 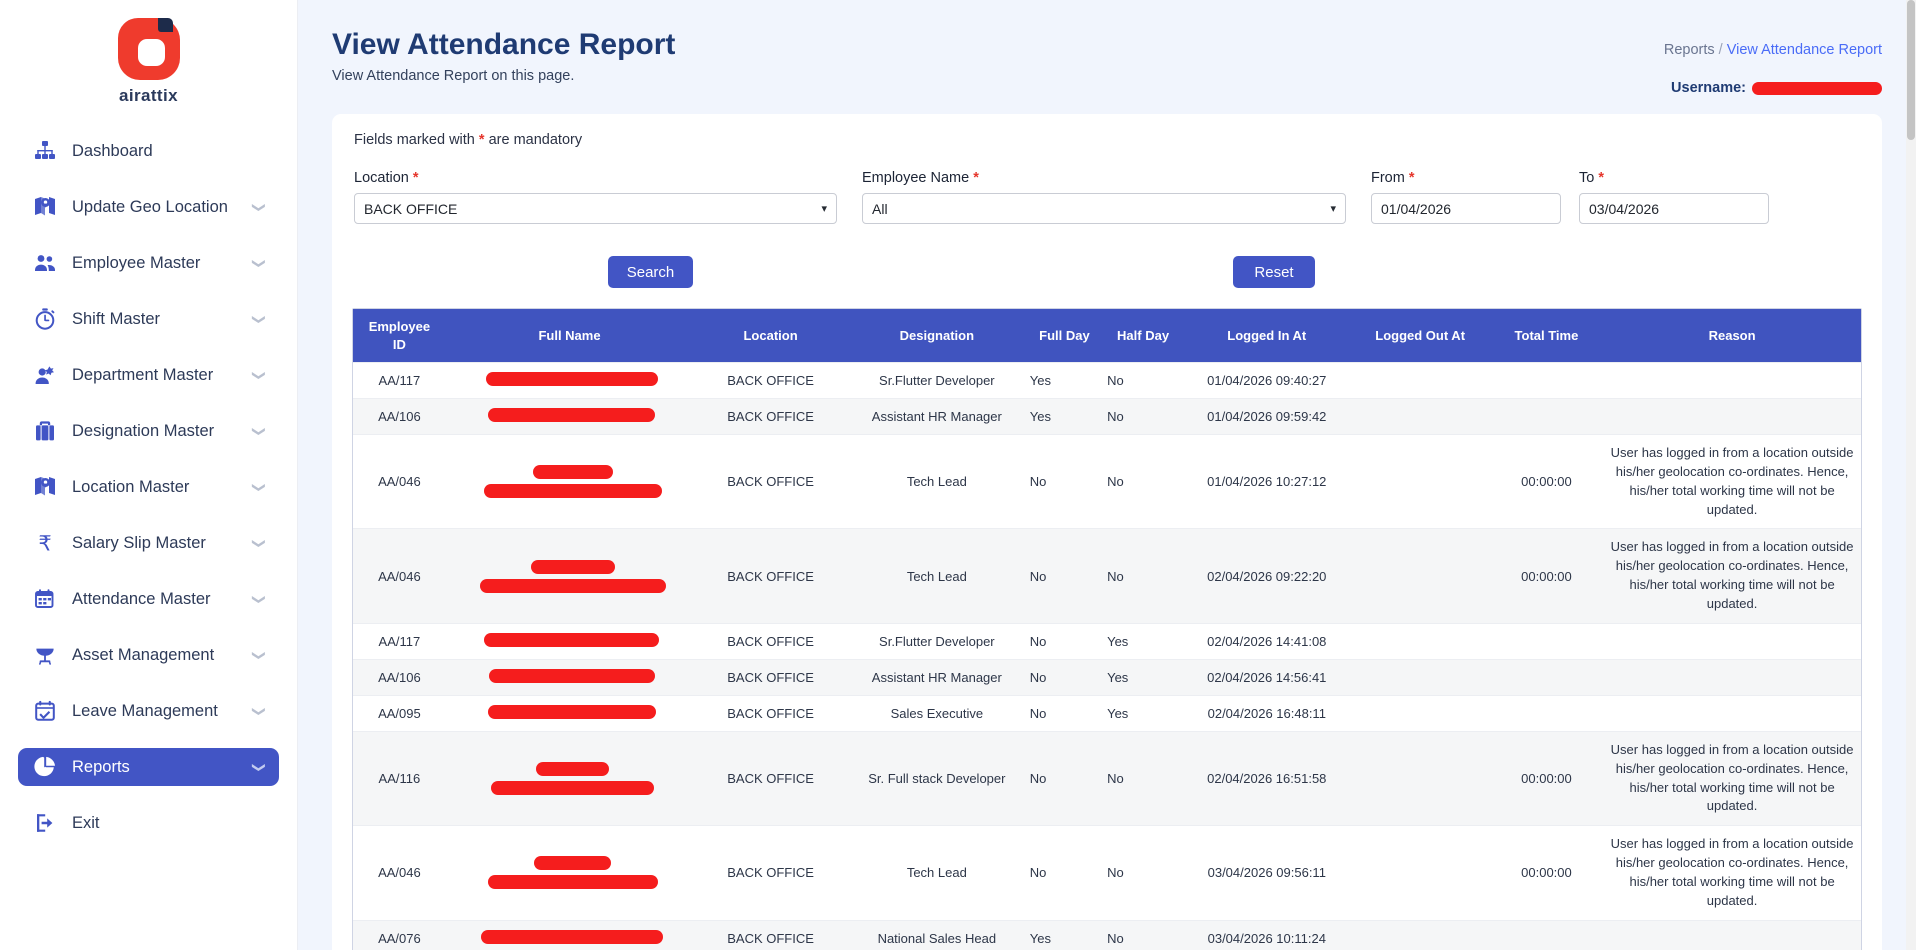 I want to click on sidebar-item-employee-master: Employee Master ❯, so click(x=148, y=263).